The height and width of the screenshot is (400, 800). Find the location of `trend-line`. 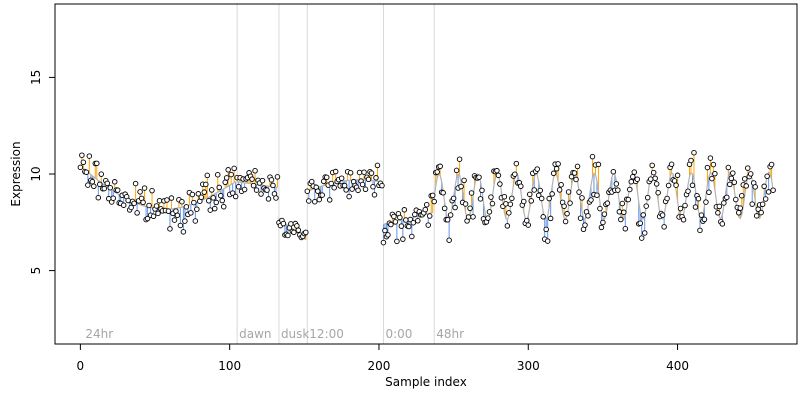

trend-line is located at coordinates (603, 196).